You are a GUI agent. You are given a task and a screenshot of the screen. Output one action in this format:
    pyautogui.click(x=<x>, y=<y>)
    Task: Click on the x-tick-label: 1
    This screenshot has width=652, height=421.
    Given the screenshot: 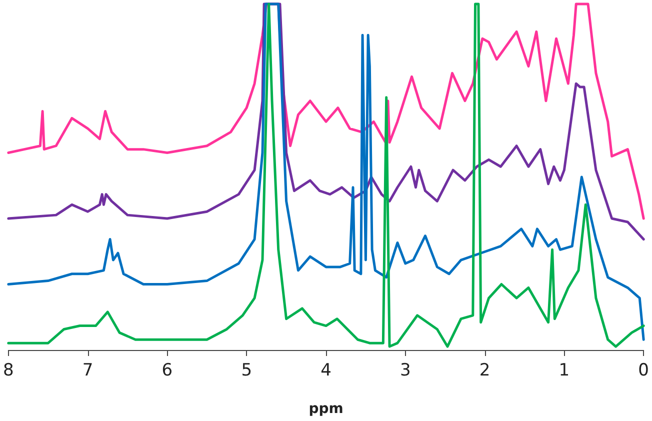 What is the action you would take?
    pyautogui.click(x=564, y=370)
    